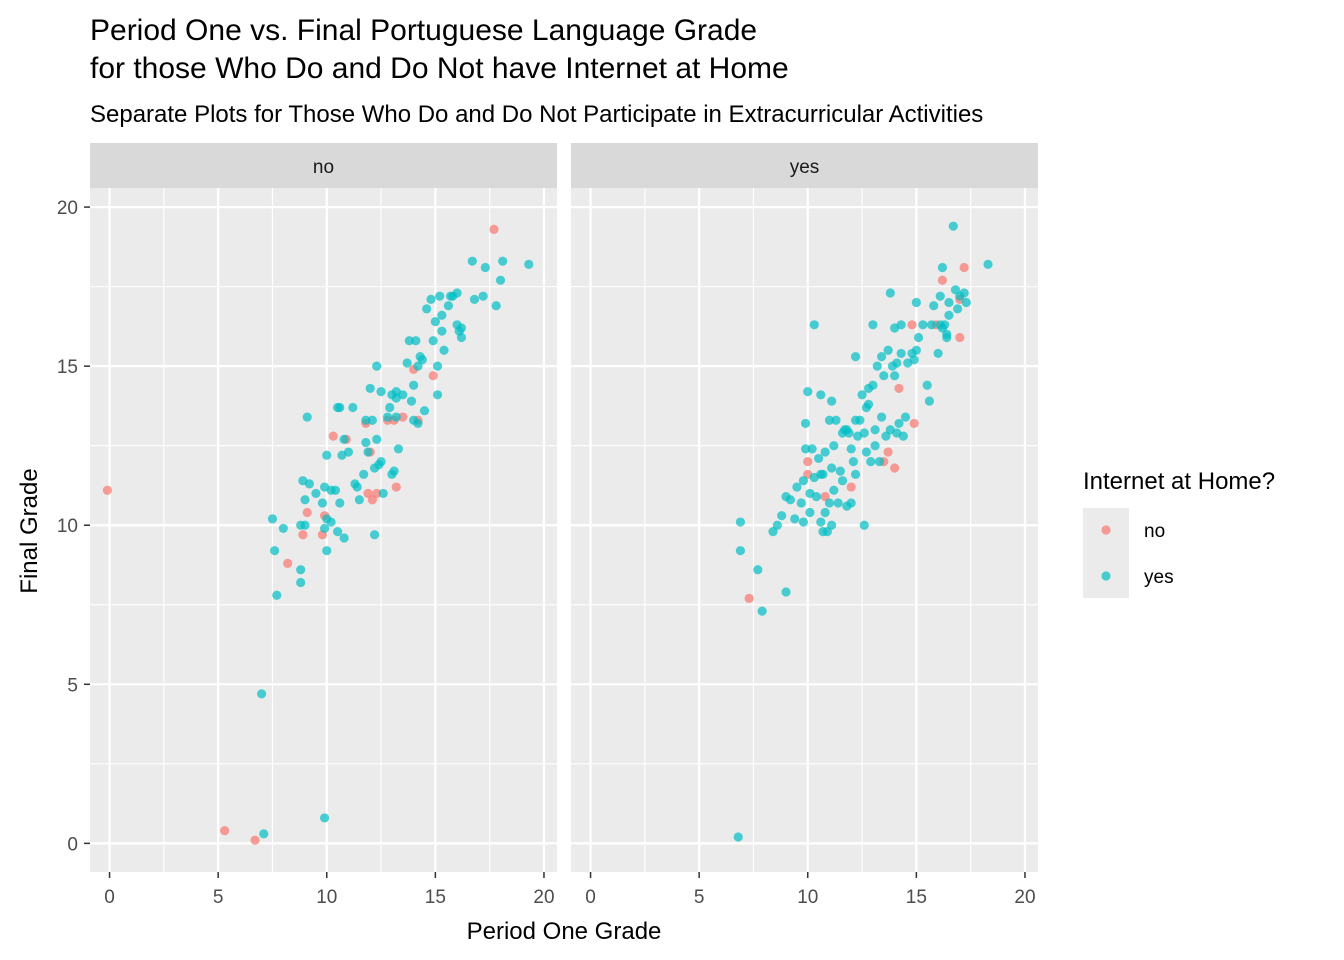  Describe the element at coordinates (435, 897) in the screenshot. I see `x-tick-label: 15` at that location.